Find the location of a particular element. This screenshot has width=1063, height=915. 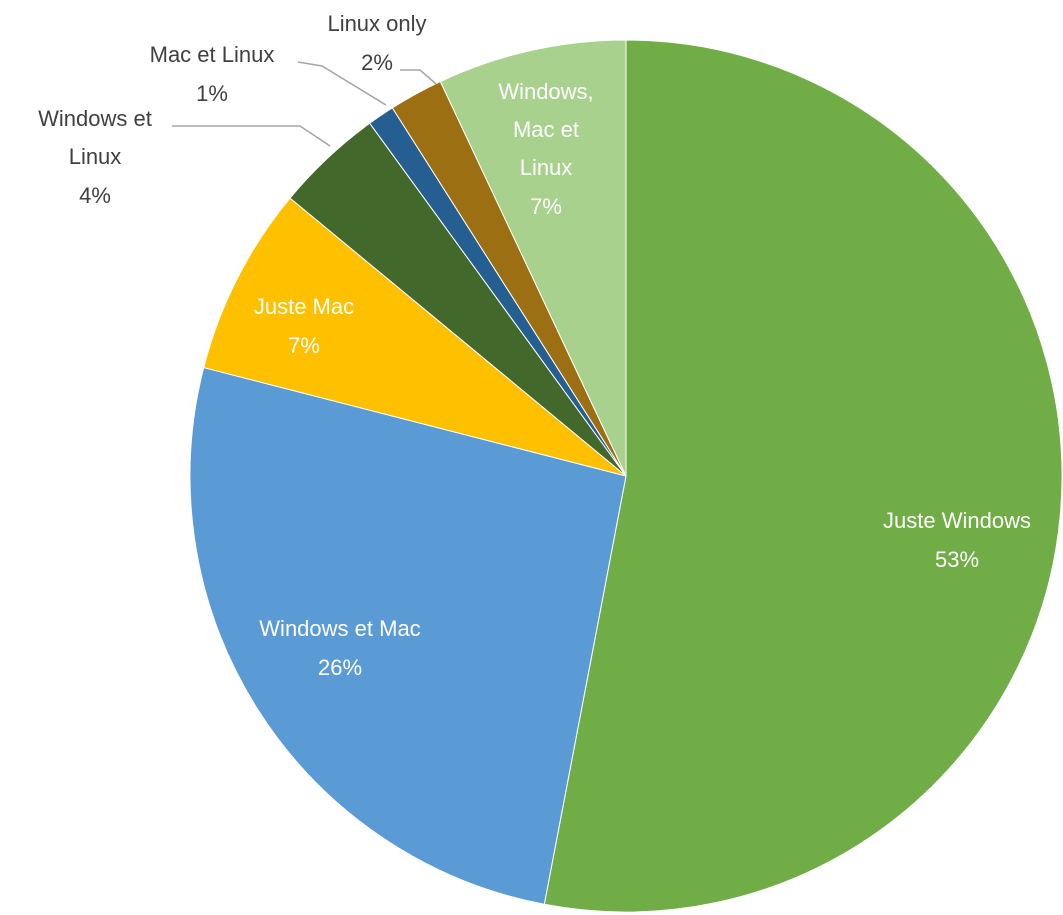

value-label: 4% is located at coordinates (95, 195).